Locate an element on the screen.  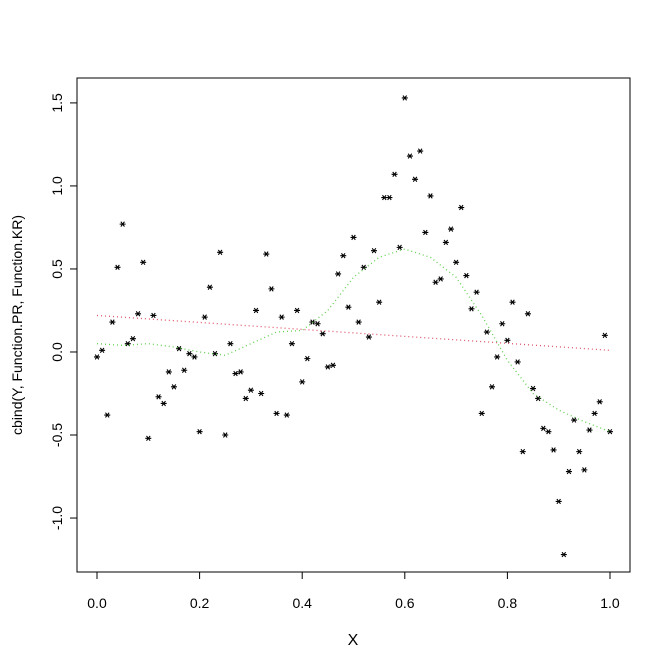
x-tick-label: 0.2 is located at coordinates (200, 603).